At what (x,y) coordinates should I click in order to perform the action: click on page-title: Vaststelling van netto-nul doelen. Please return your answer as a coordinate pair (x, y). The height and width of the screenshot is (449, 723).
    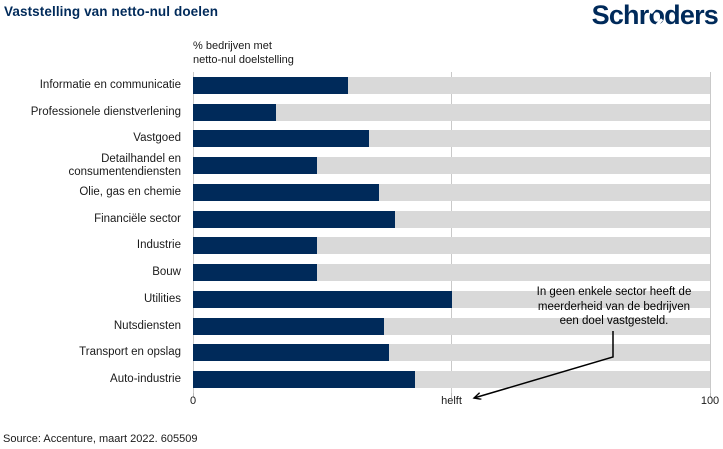
    Looking at the image, I should click on (111, 11).